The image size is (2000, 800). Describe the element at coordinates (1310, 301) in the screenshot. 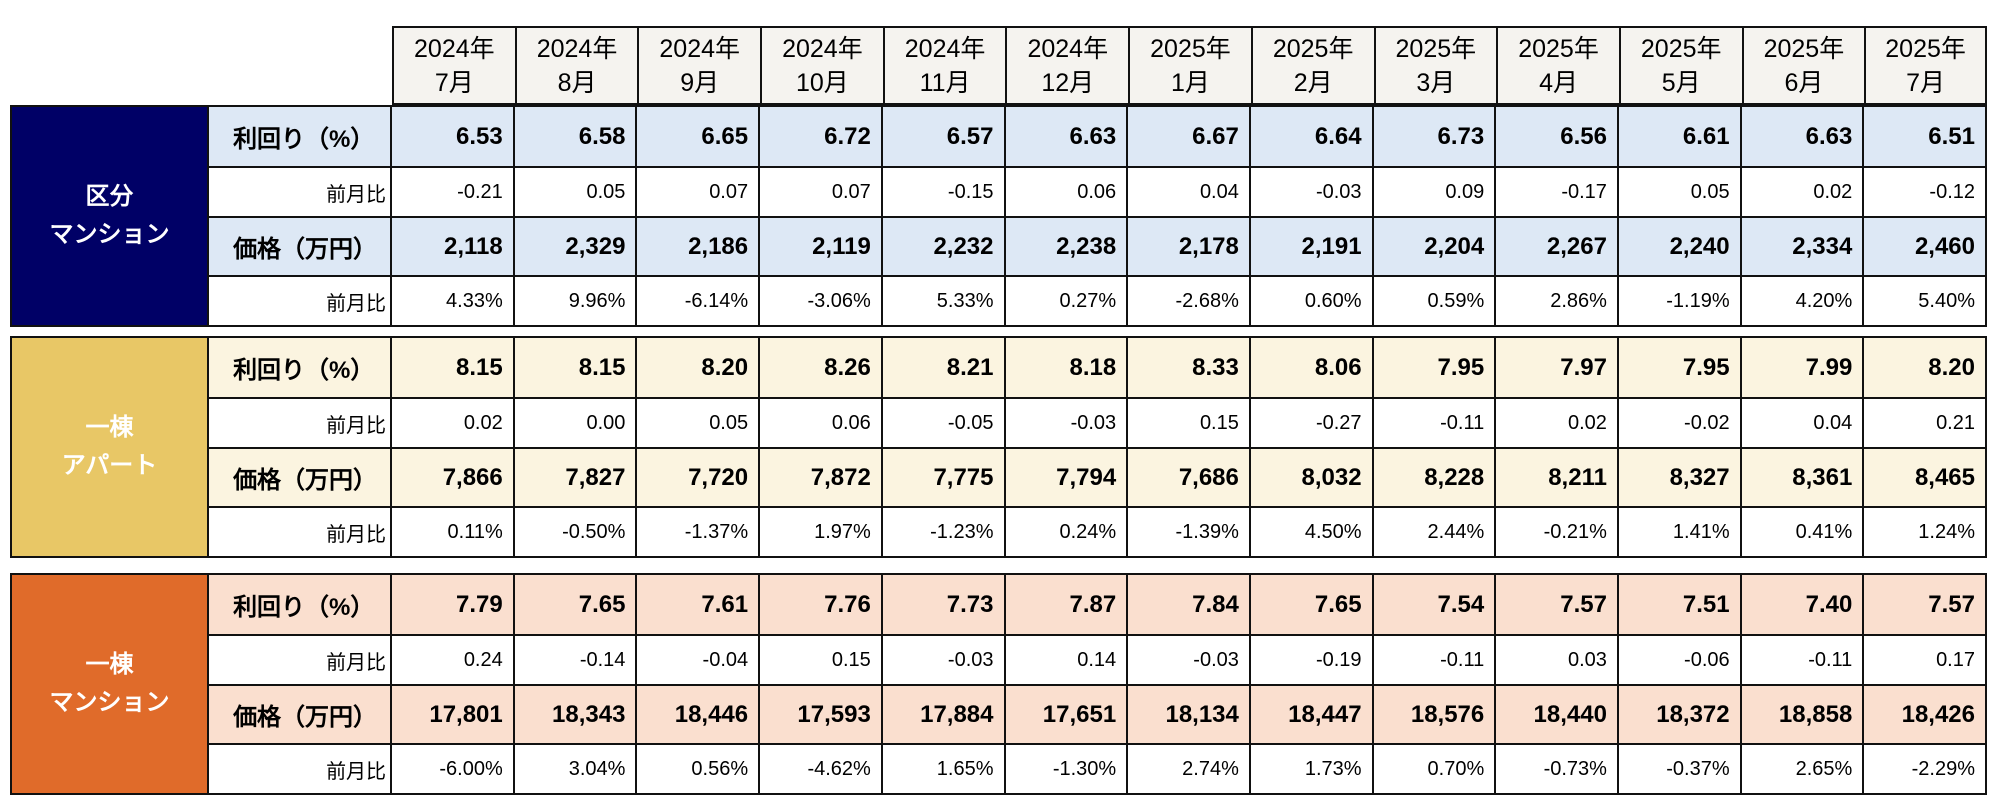

I see `table-cell: 0.60%` at that location.